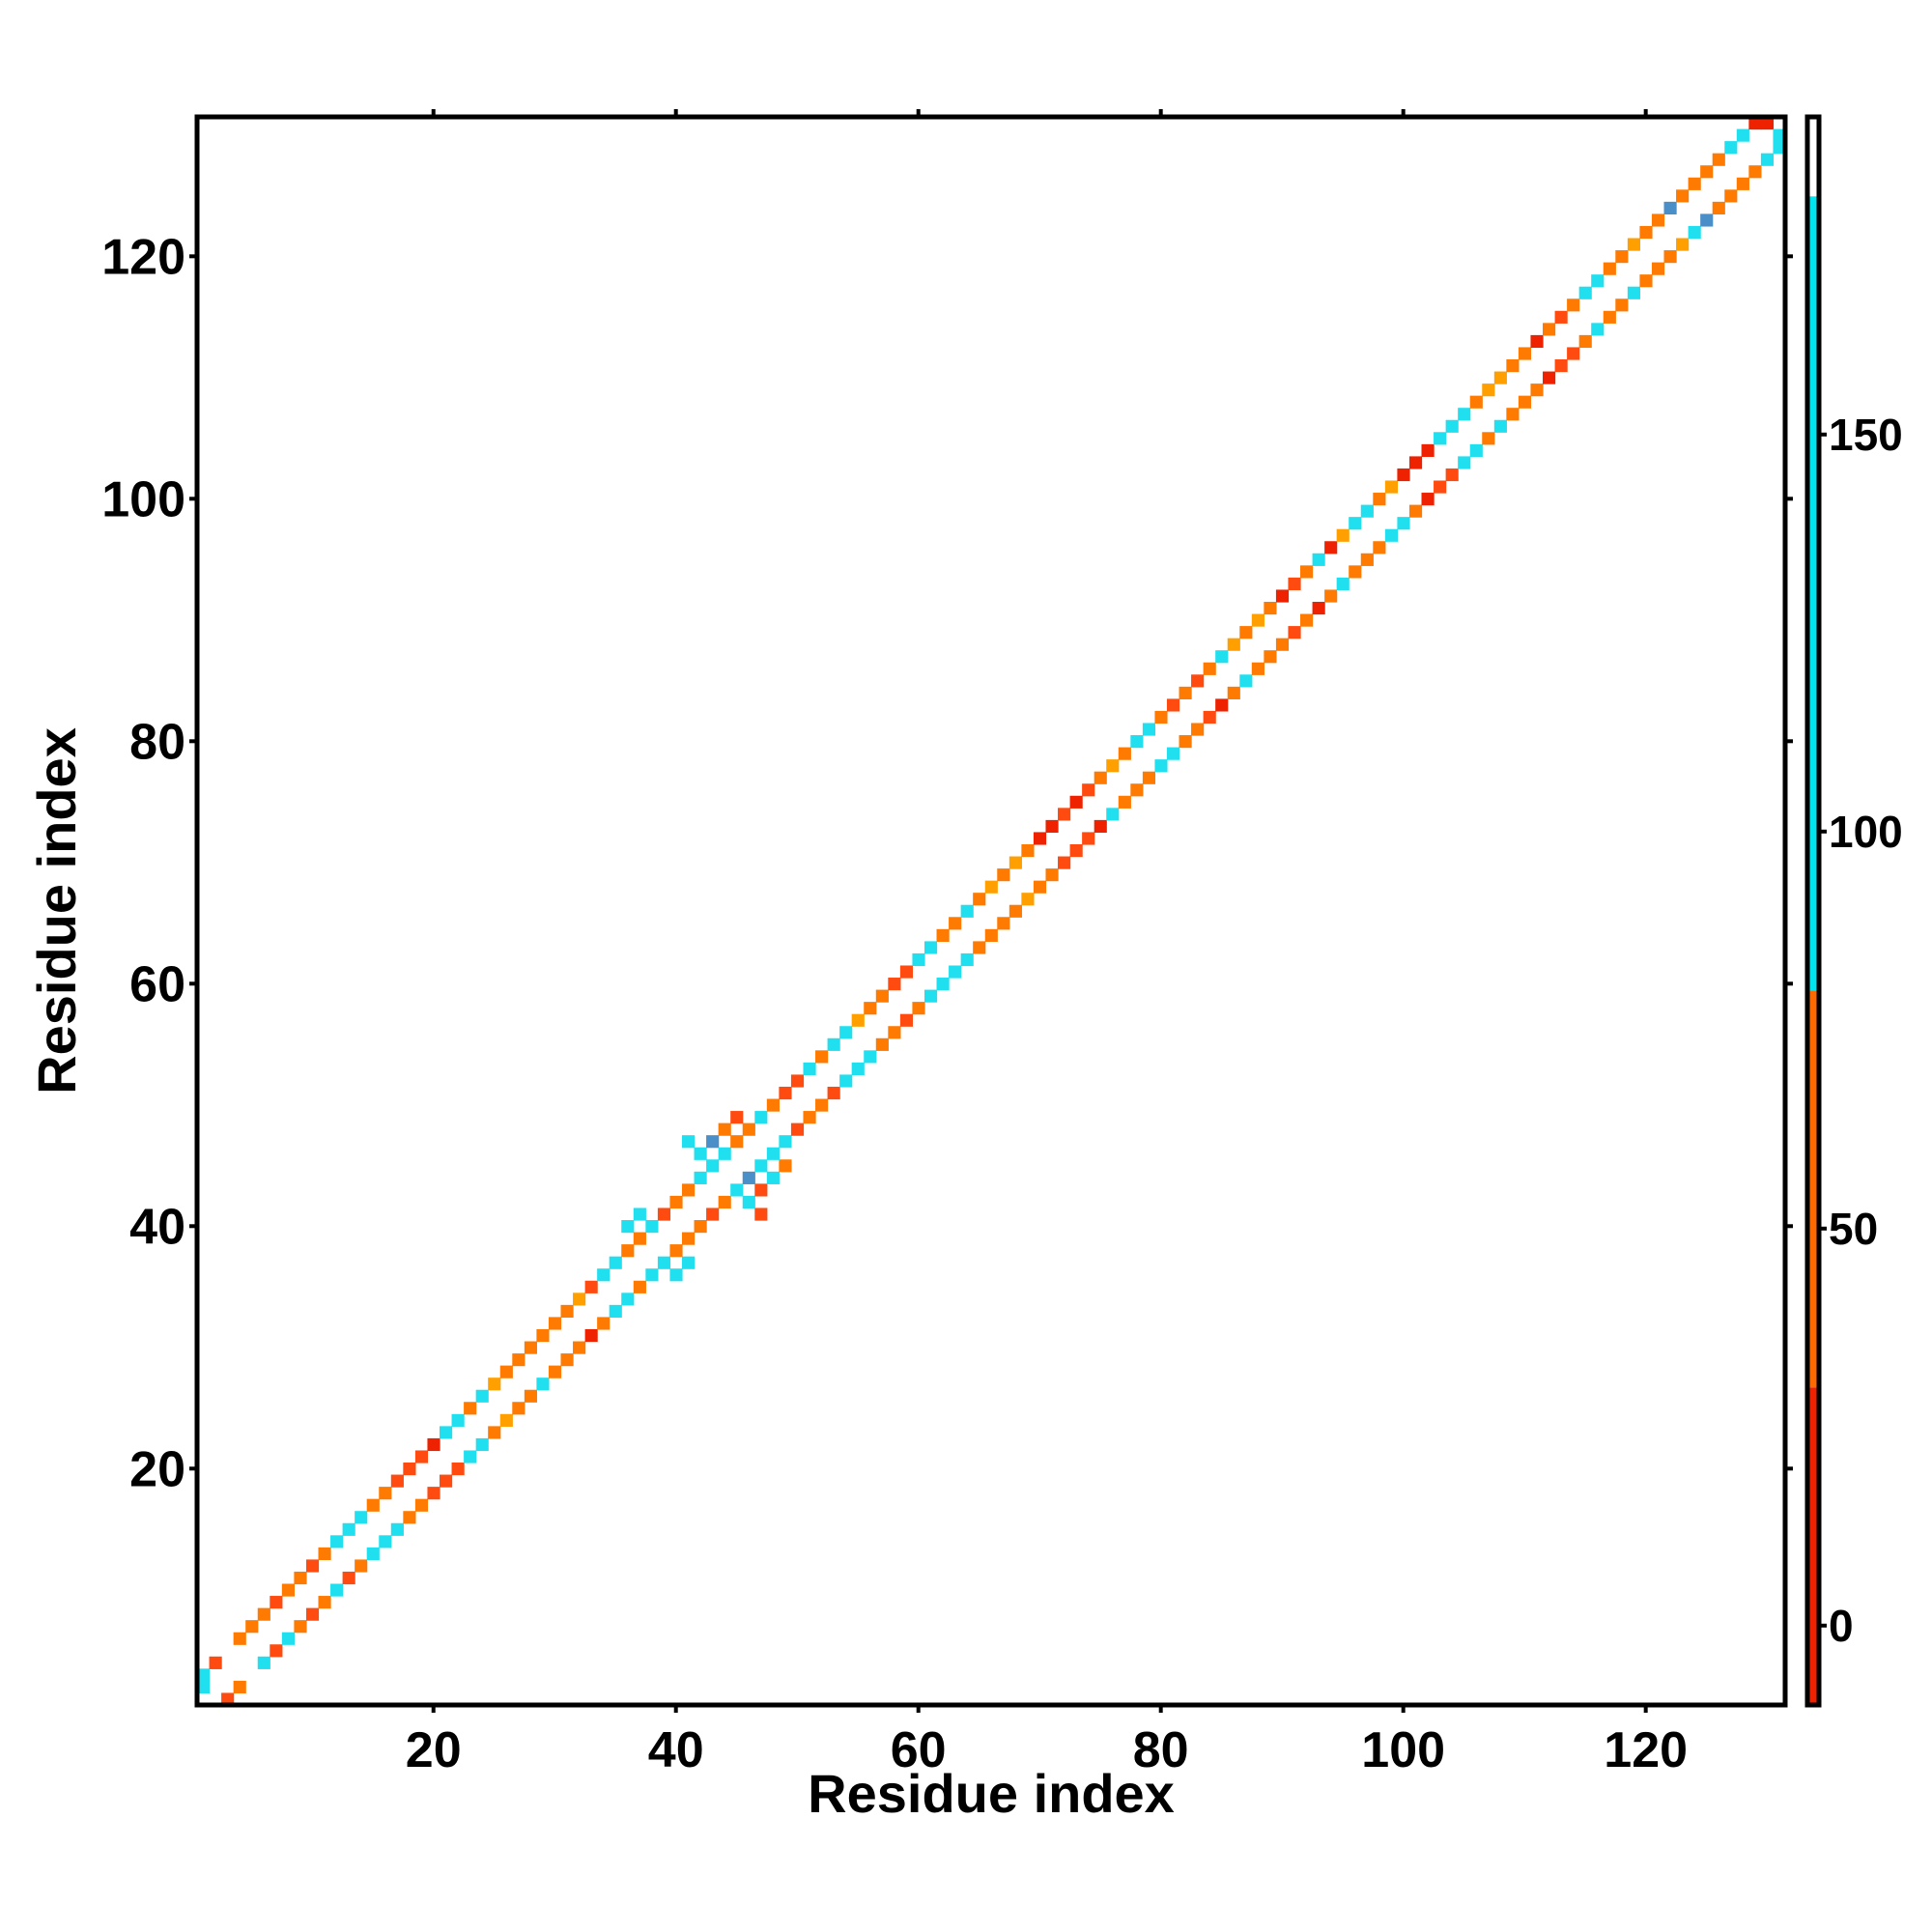 The width and height of the screenshot is (1932, 1932). I want to click on colorbar-tick-label: 0, so click(1841, 1626).